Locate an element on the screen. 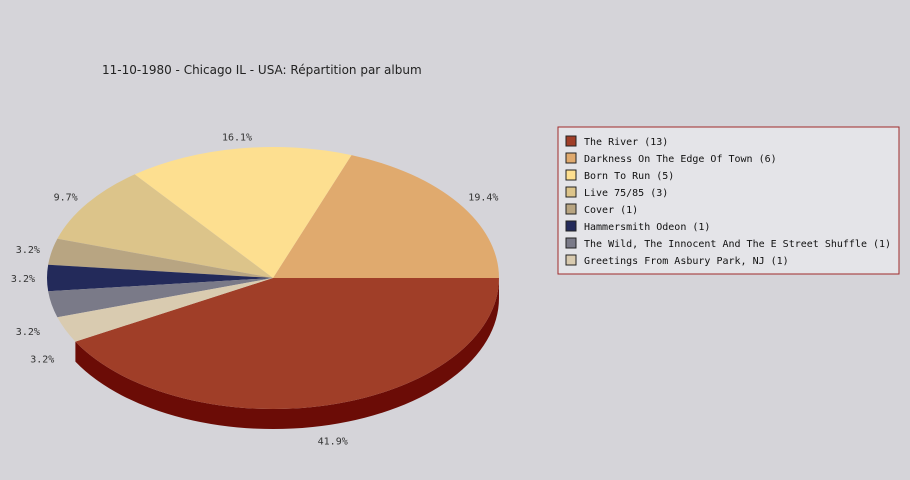  percent-label-7: 3.2% is located at coordinates (42, 359).